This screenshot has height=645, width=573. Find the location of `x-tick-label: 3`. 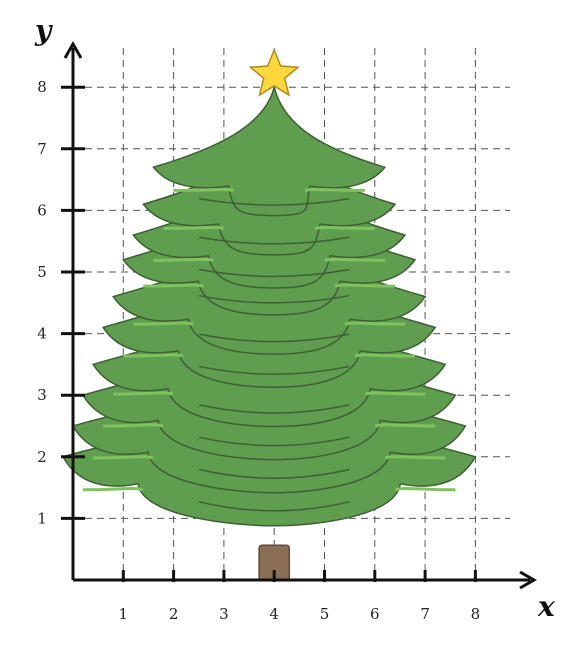

x-tick-label: 3 is located at coordinates (224, 614).